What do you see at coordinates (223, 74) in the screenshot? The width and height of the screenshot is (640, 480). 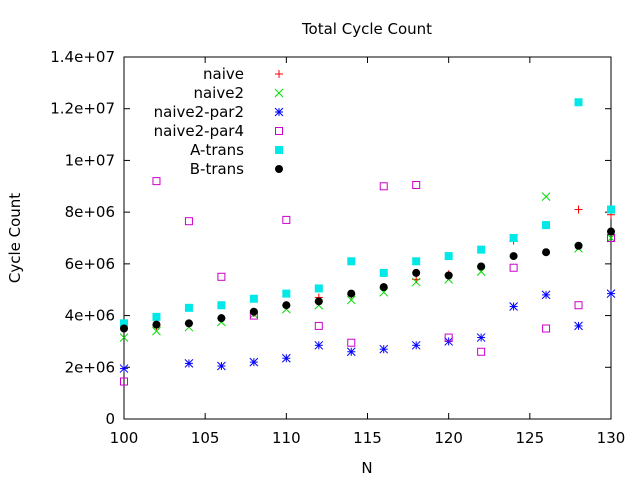 I see `legend-label: naive` at bounding box center [223, 74].